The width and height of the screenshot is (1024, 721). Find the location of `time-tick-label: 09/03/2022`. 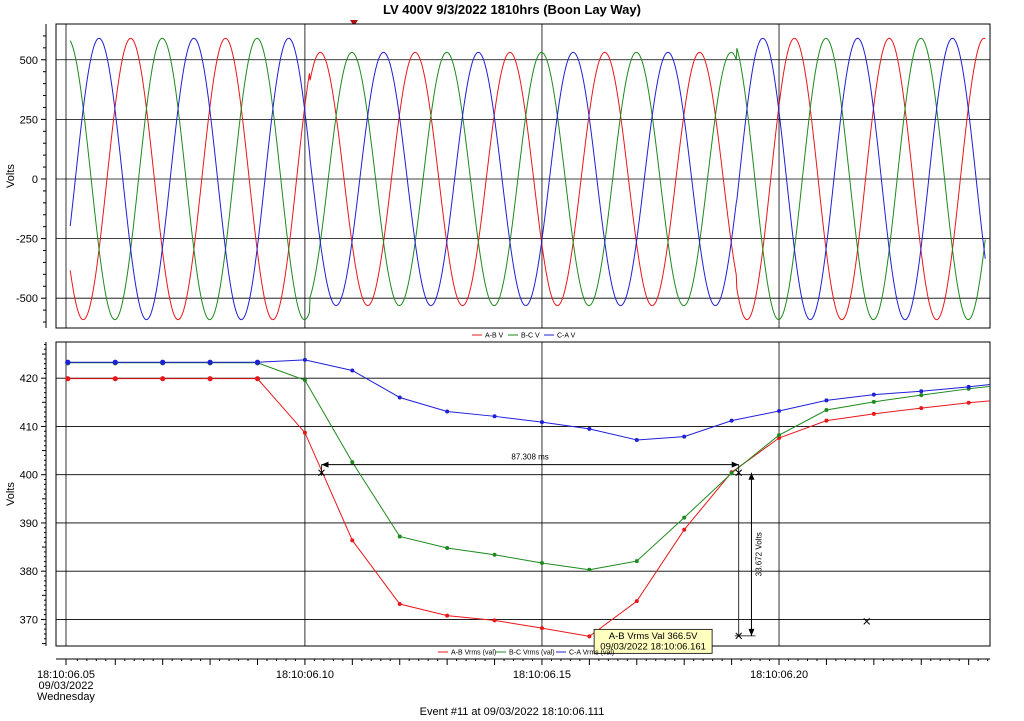

time-tick-label: 09/03/2022 is located at coordinates (65, 686).